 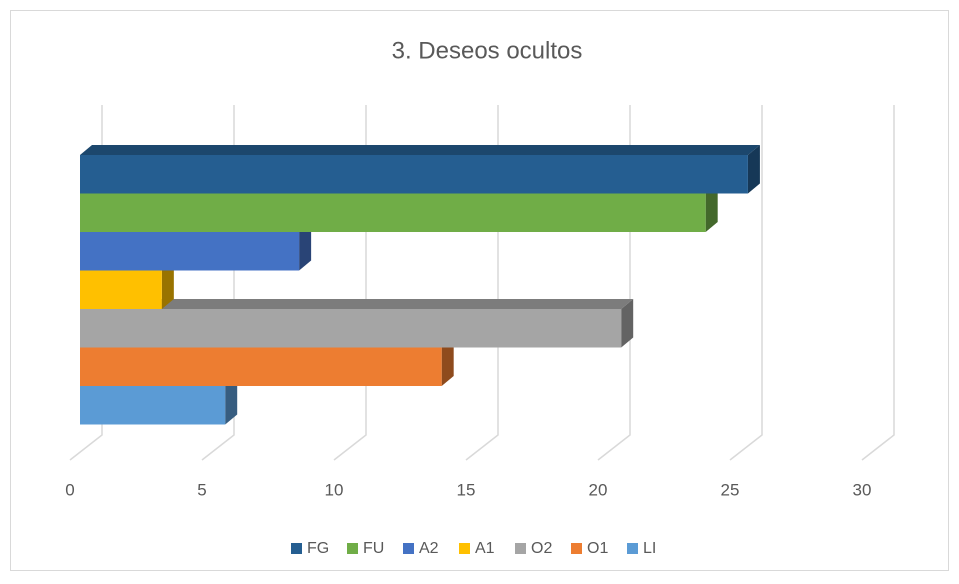 I want to click on x-tick-label: 0, so click(x=69, y=489).